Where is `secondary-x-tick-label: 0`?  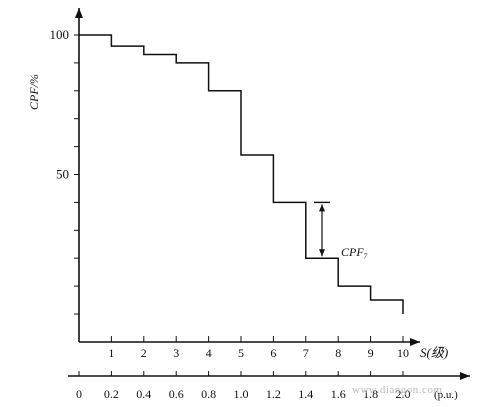
secondary-x-tick-label: 0 is located at coordinates (79, 394).